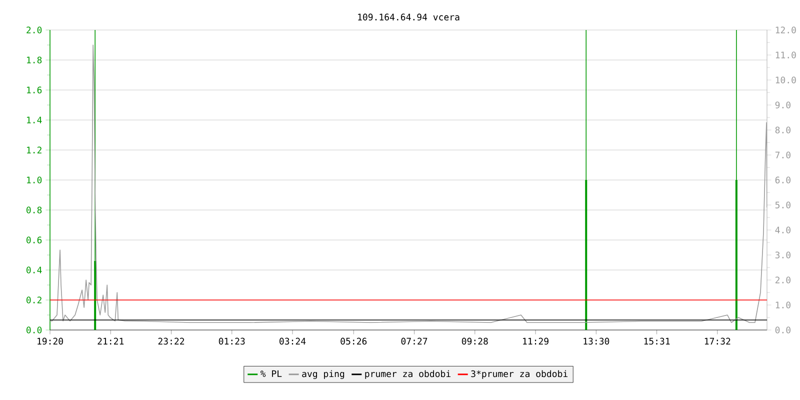 The height and width of the screenshot is (400, 800). Describe the element at coordinates (782, 330) in the screenshot. I see `y2-tick-label: 0.0` at that location.